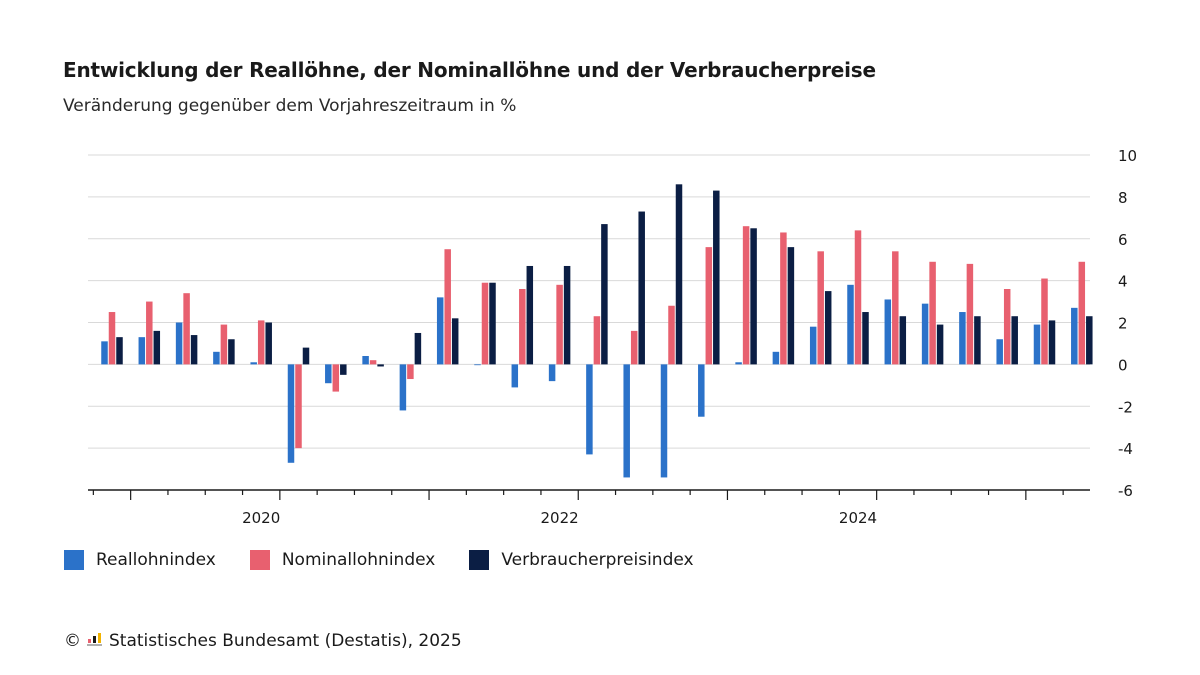 This screenshot has height=675, width=1200. Describe the element at coordinates (140, 560) in the screenshot. I see `legend-item-reallohnindex: Reallohnindex` at that location.